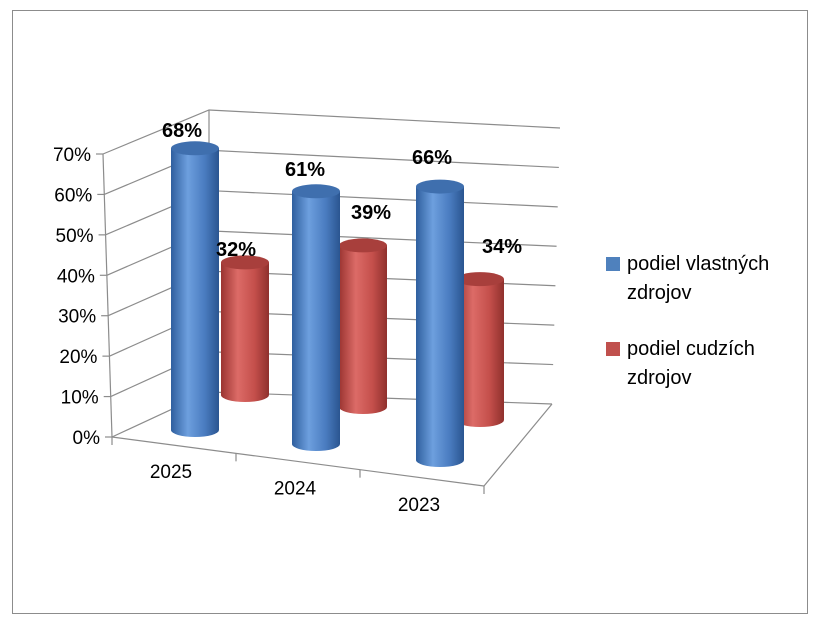  What do you see at coordinates (295, 489) in the screenshot?
I see `x-tick-label: 2024` at bounding box center [295, 489].